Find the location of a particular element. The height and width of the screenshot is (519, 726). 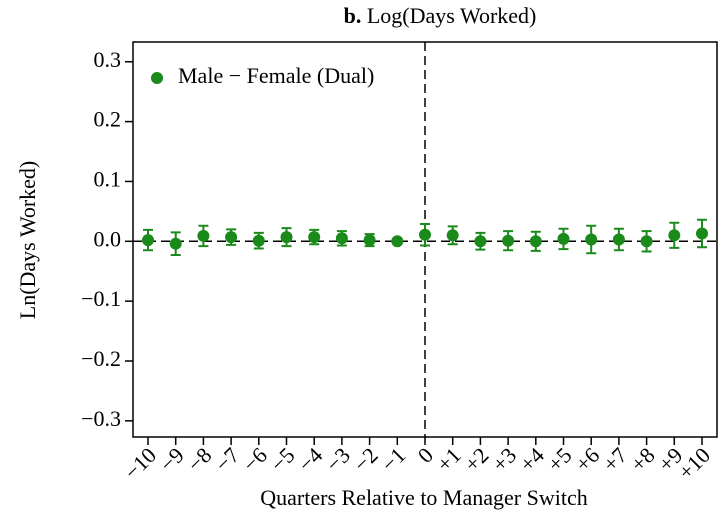

y-tick-label: −0.1 is located at coordinates (101, 298).